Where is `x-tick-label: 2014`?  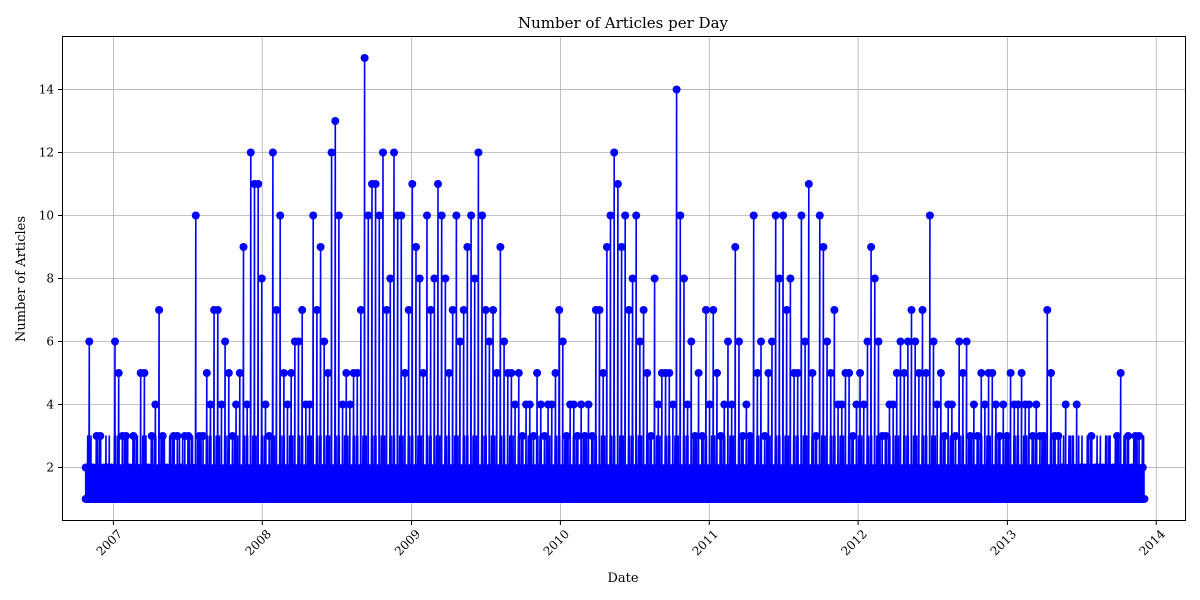 x-tick-label: 2014 is located at coordinates (1153, 543).